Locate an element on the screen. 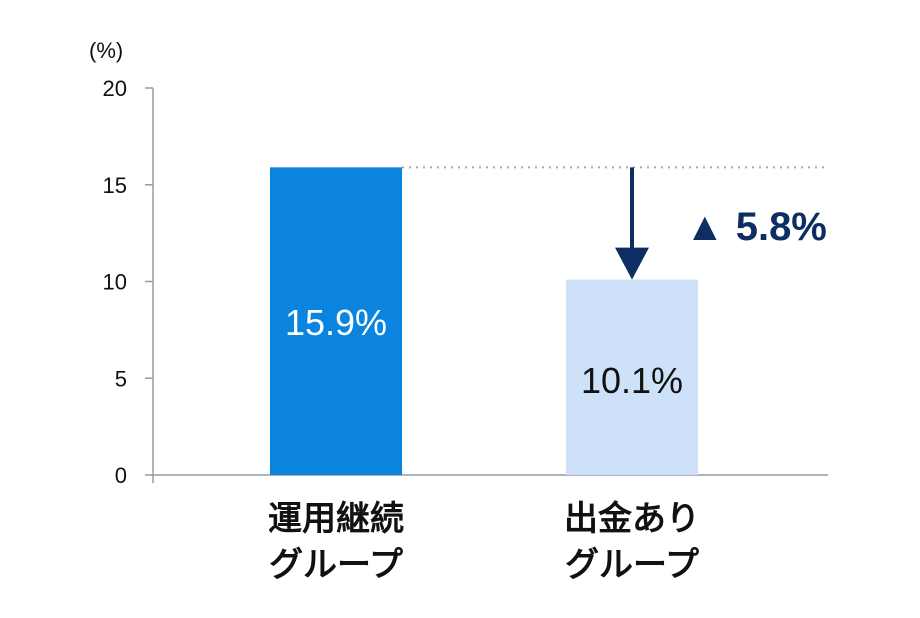 The width and height of the screenshot is (920, 618). bar-value-label: 15.9% is located at coordinates (336, 322).